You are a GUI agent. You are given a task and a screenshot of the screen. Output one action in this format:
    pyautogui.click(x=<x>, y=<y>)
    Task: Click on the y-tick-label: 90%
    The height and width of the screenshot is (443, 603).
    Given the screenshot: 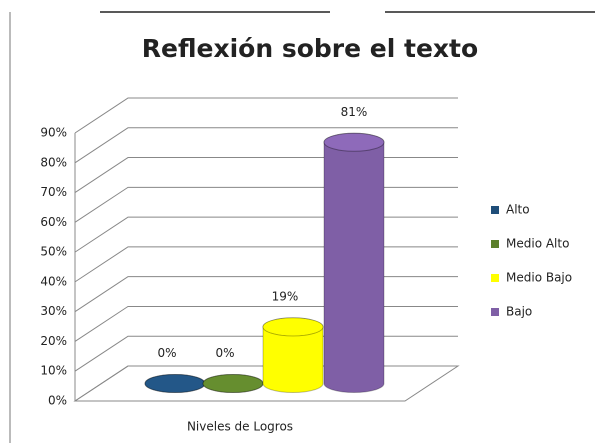 What is the action you would take?
    pyautogui.click(x=53, y=133)
    